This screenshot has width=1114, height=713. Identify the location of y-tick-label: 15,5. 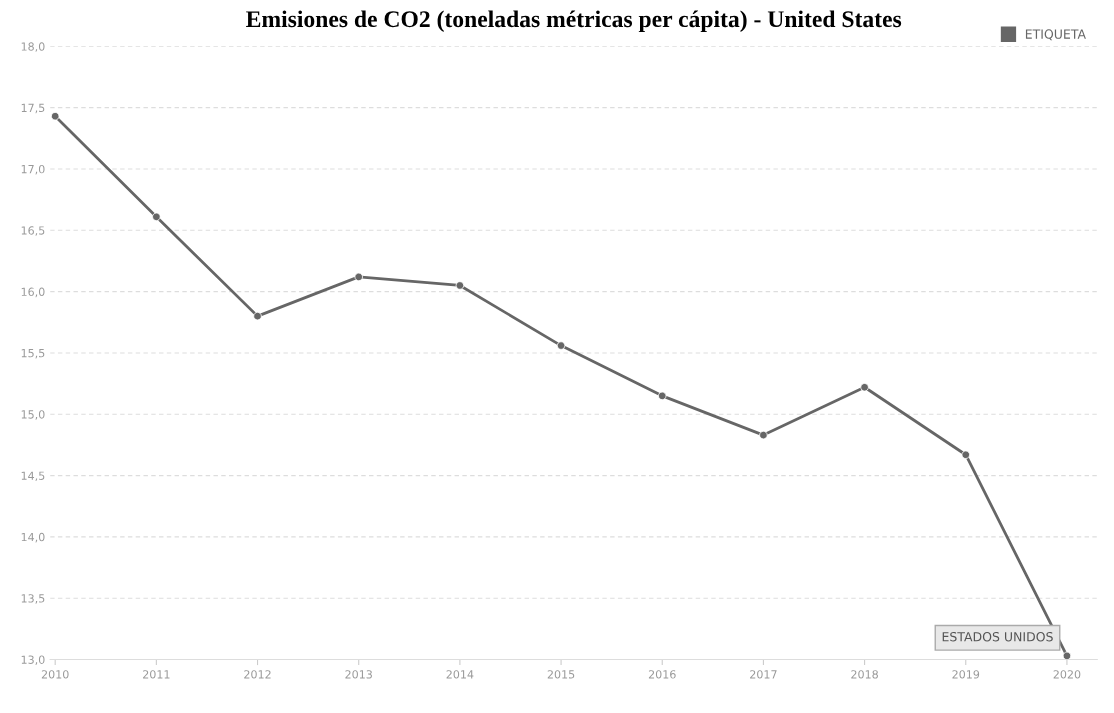
(33, 354).